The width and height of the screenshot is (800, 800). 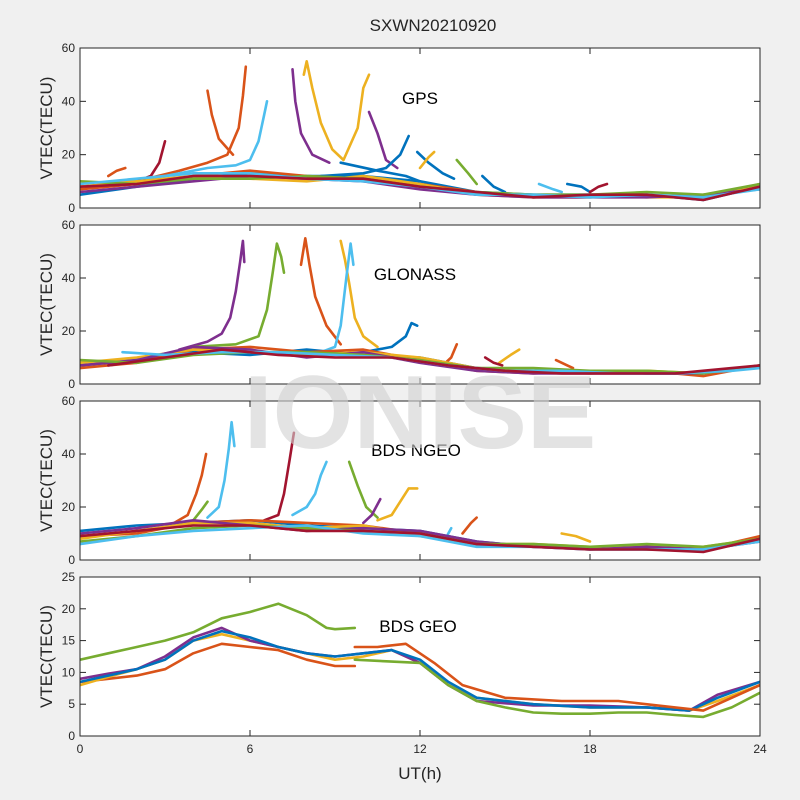 I want to click on watermark-text: IONISE, so click(x=420, y=413).